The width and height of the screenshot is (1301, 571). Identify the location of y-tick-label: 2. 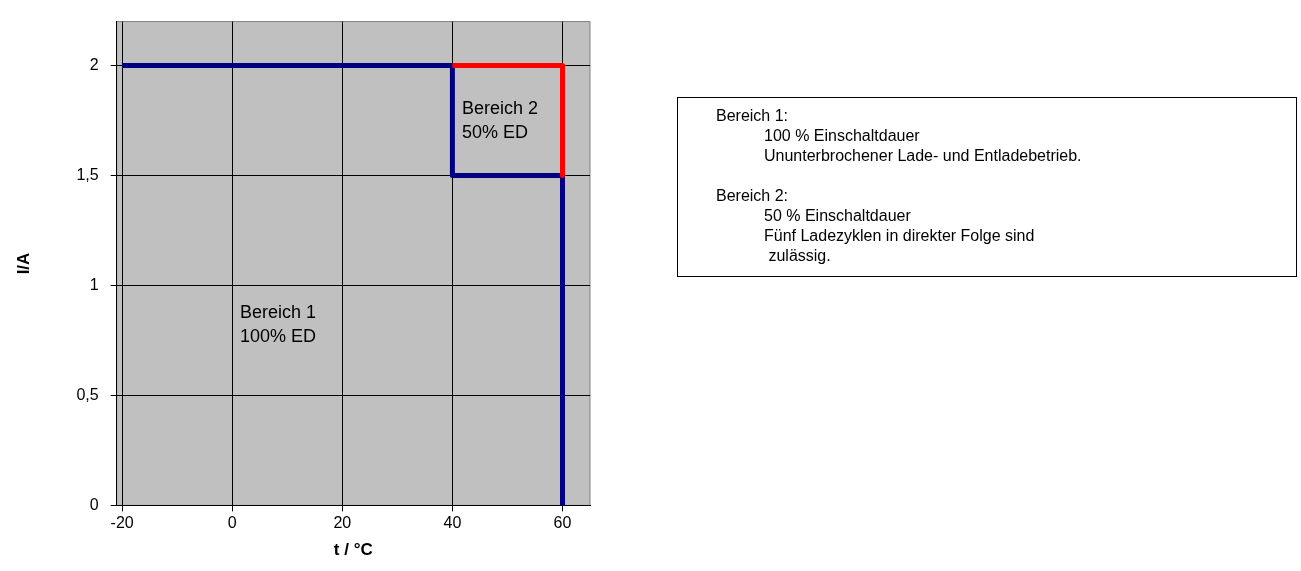
(94, 64).